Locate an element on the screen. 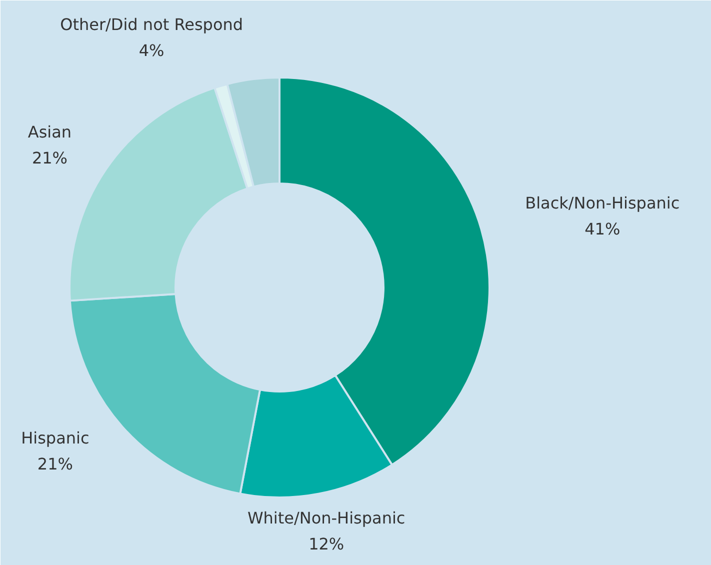  slice-label: Black/Non-Hispanic is located at coordinates (602, 202).